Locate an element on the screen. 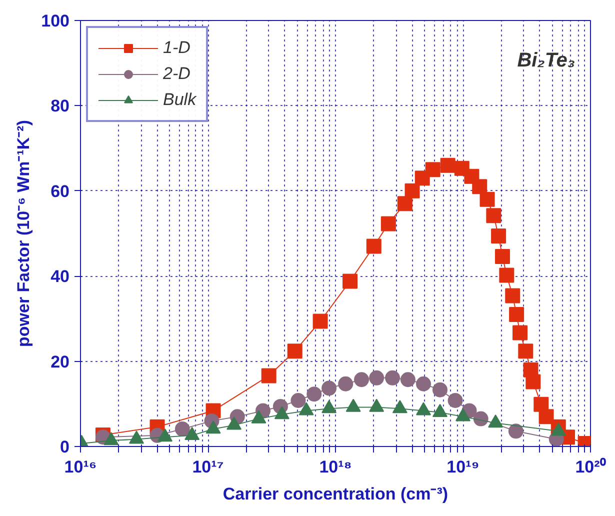  x-tick-label: 10¹⁶ is located at coordinates (80, 467).